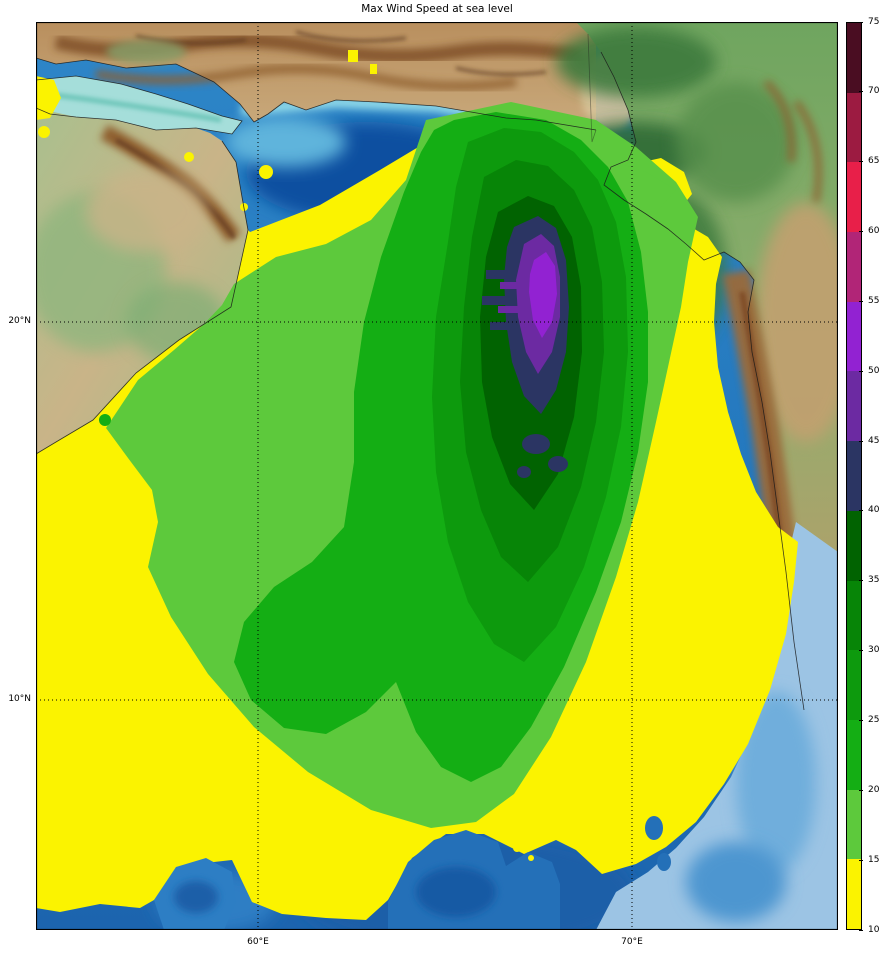 The image size is (886, 958). I want to click on y-tick-label: 10°N, so click(19, 699).